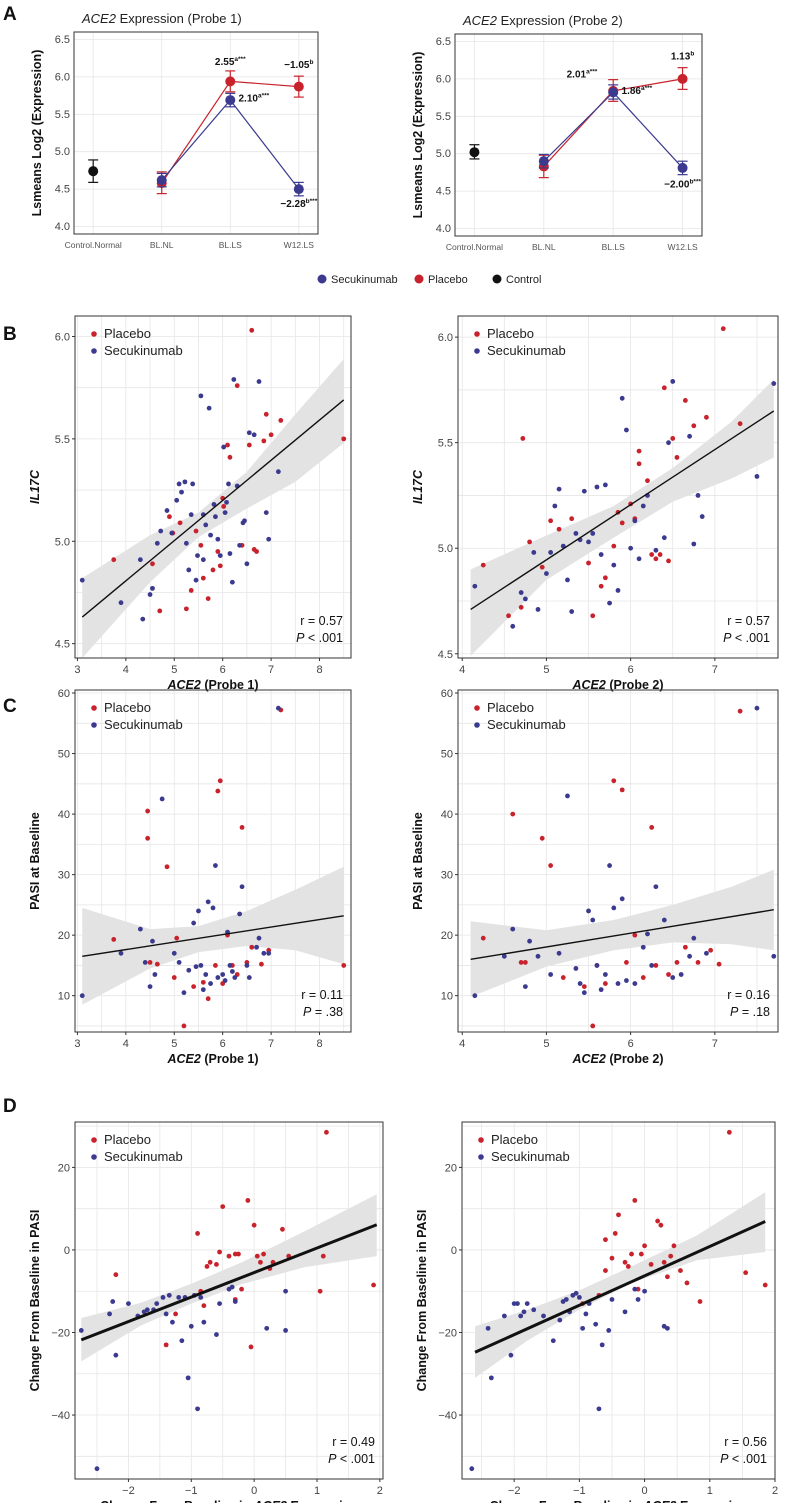 The image size is (786, 1503). I want to click on effect-annotation: 2.10a***, so click(253, 99).